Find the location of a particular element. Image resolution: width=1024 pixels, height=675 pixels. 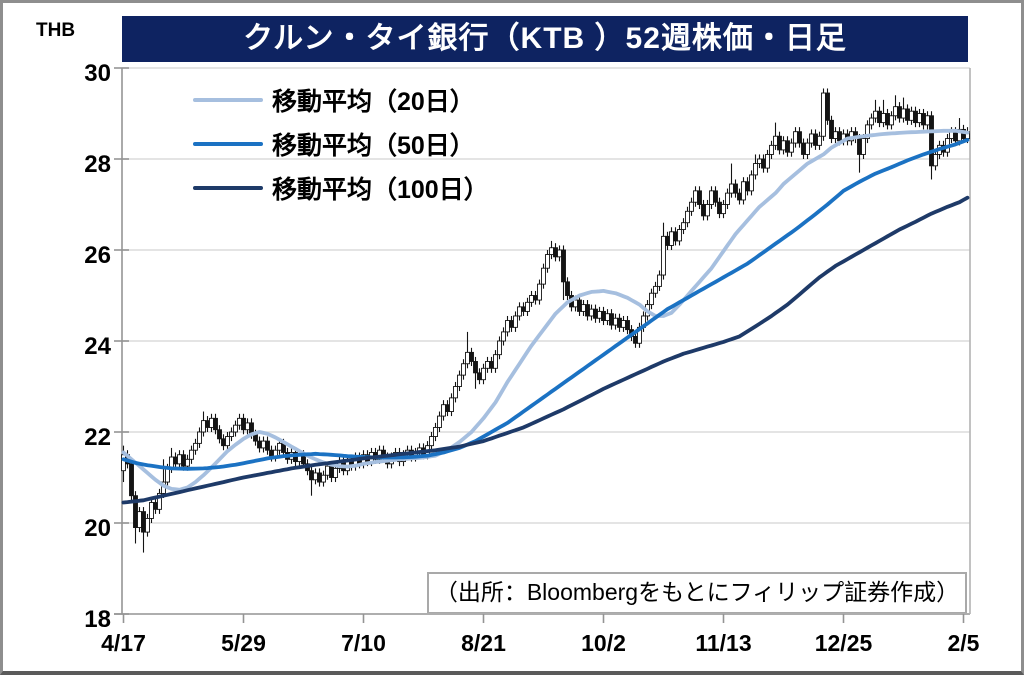

legend-item: 移動平均（20日） is located at coordinates (341, 100).